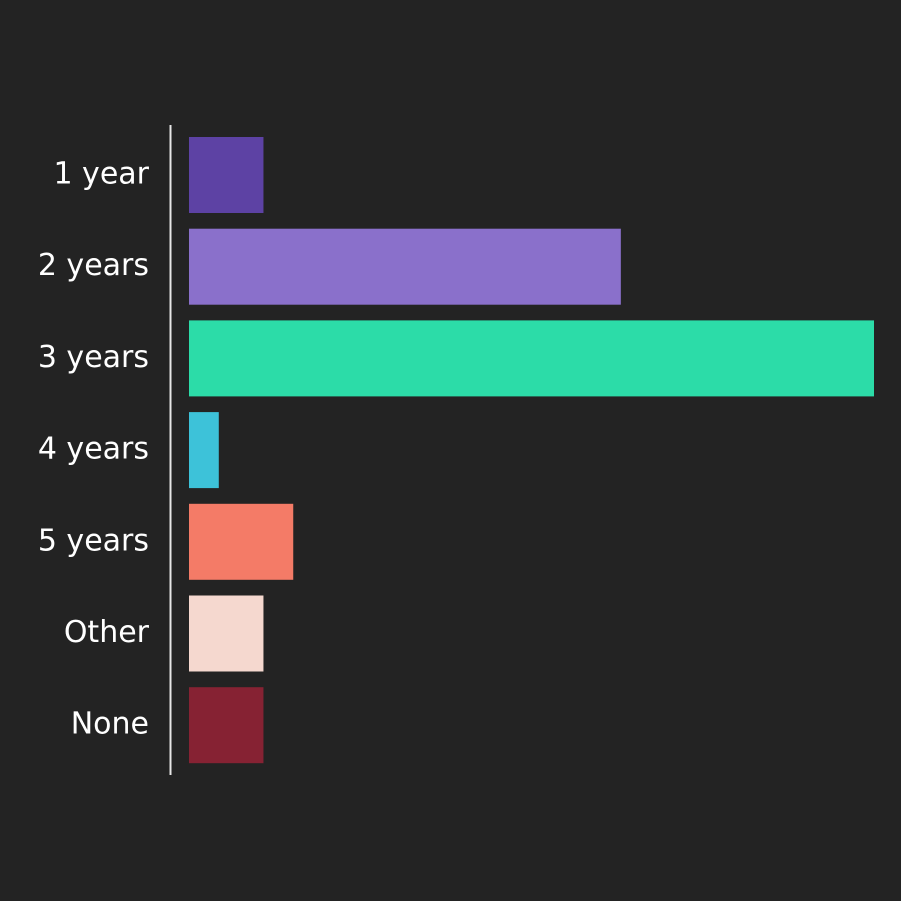 Image resolution: width=901 pixels, height=901 pixels. What do you see at coordinates (101, 174) in the screenshot?
I see `y-tick-label: 1 year` at bounding box center [101, 174].